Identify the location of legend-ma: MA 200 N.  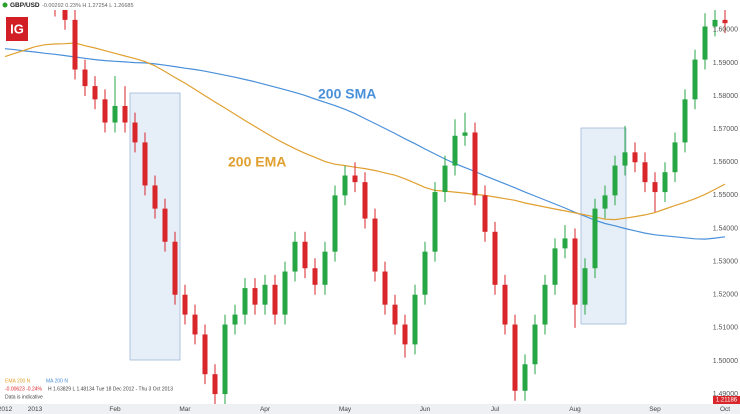
(57, 381).